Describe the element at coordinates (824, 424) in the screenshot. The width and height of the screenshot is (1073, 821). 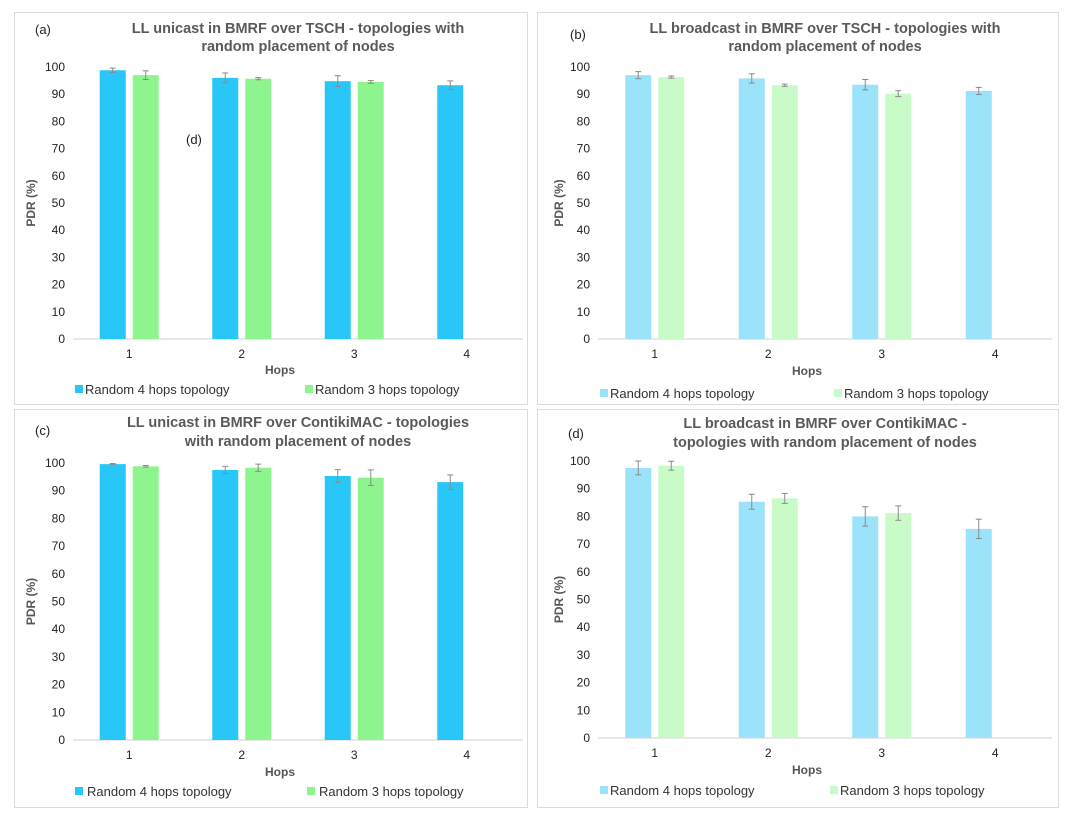
I see `chart-title-line: LL broadcast in BMRF over ContikiMAC -` at that location.